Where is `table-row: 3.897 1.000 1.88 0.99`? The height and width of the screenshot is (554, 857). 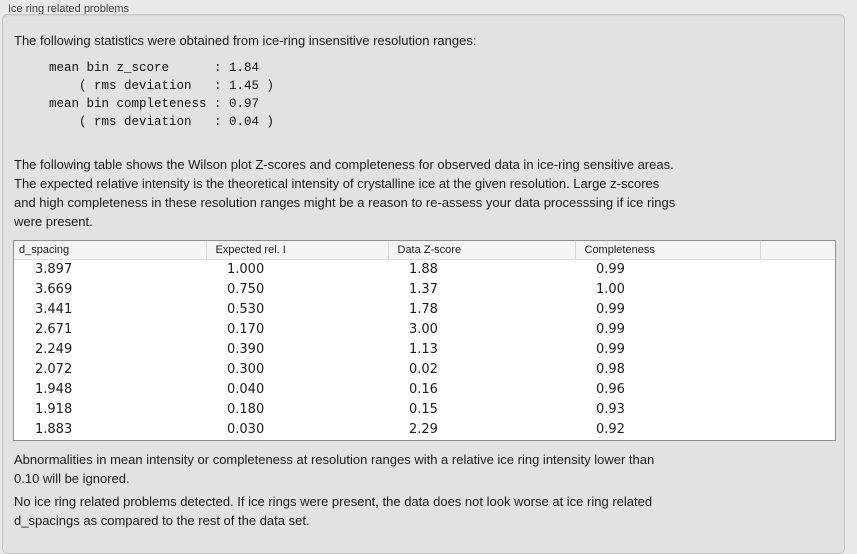 table-row: 3.897 1.000 1.88 0.99 is located at coordinates (424, 269).